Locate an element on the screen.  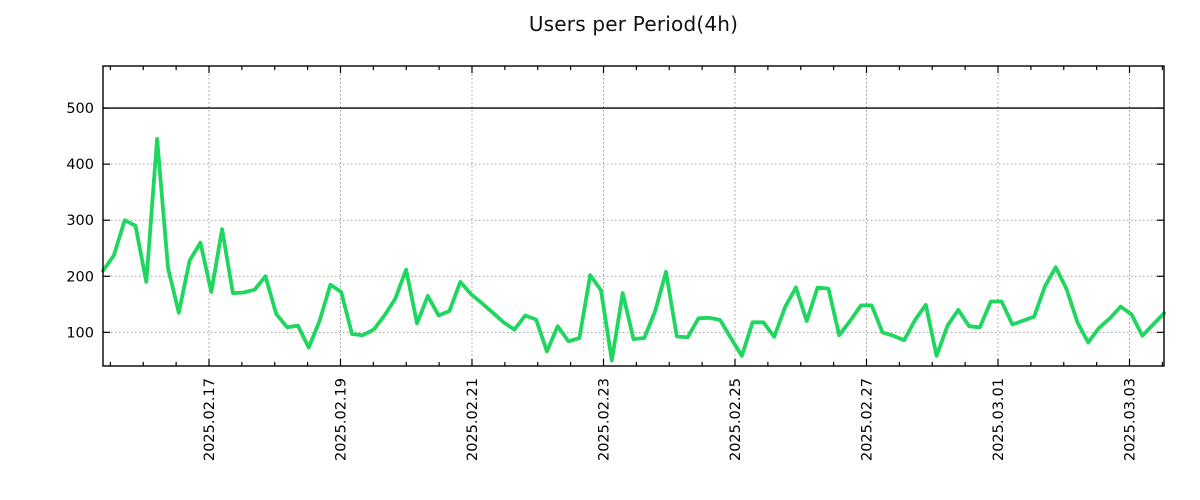
y-tick-label: 300 is located at coordinates (80, 221).